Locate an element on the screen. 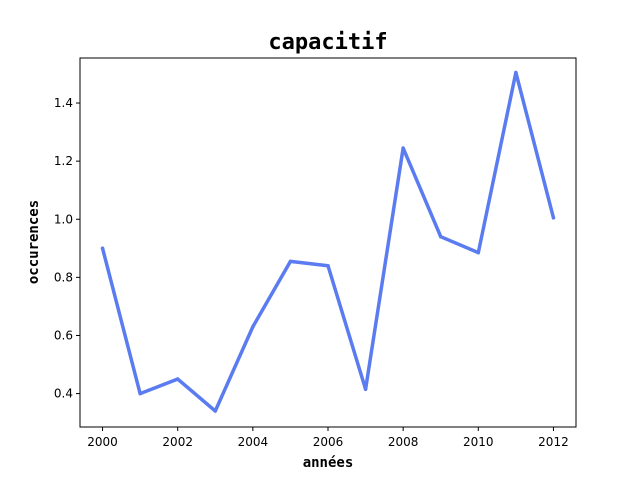 The width and height of the screenshot is (640, 480). x-axis-label: années is located at coordinates (328, 463).